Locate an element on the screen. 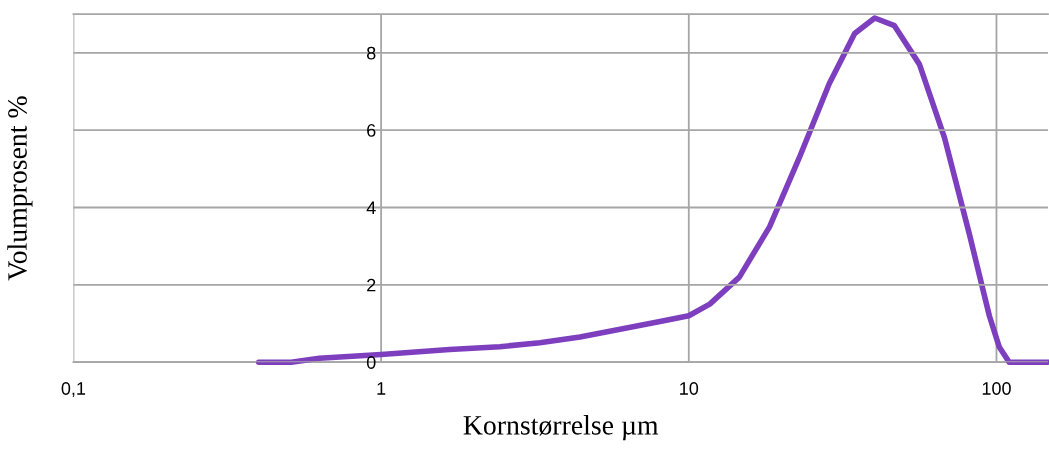 This screenshot has width=1049, height=455. x-tick-label: 1 is located at coordinates (381, 388).